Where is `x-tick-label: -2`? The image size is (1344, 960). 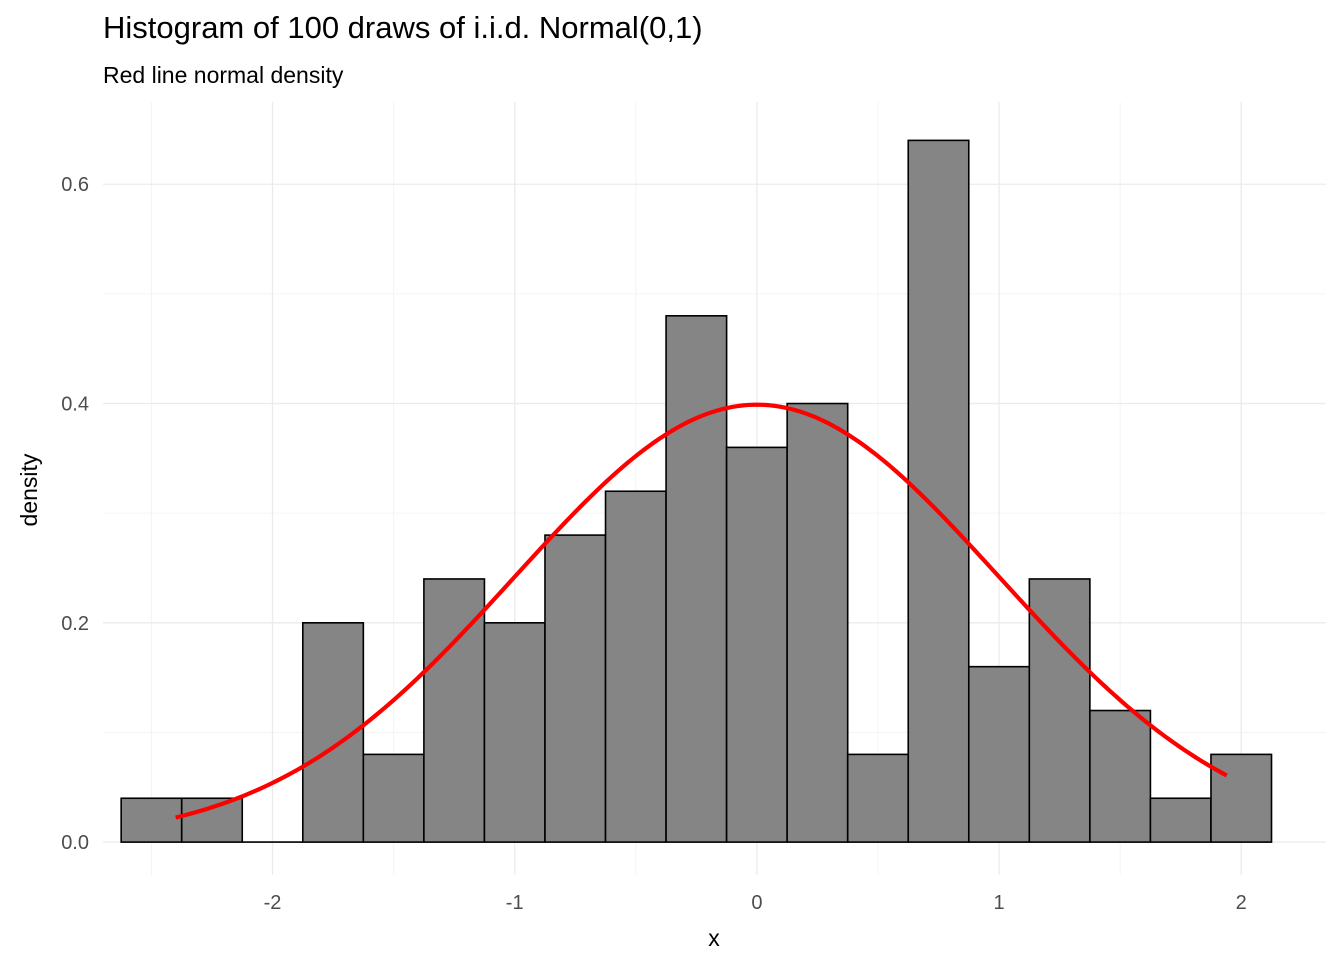
x-tick-label: -2 is located at coordinates (273, 903).